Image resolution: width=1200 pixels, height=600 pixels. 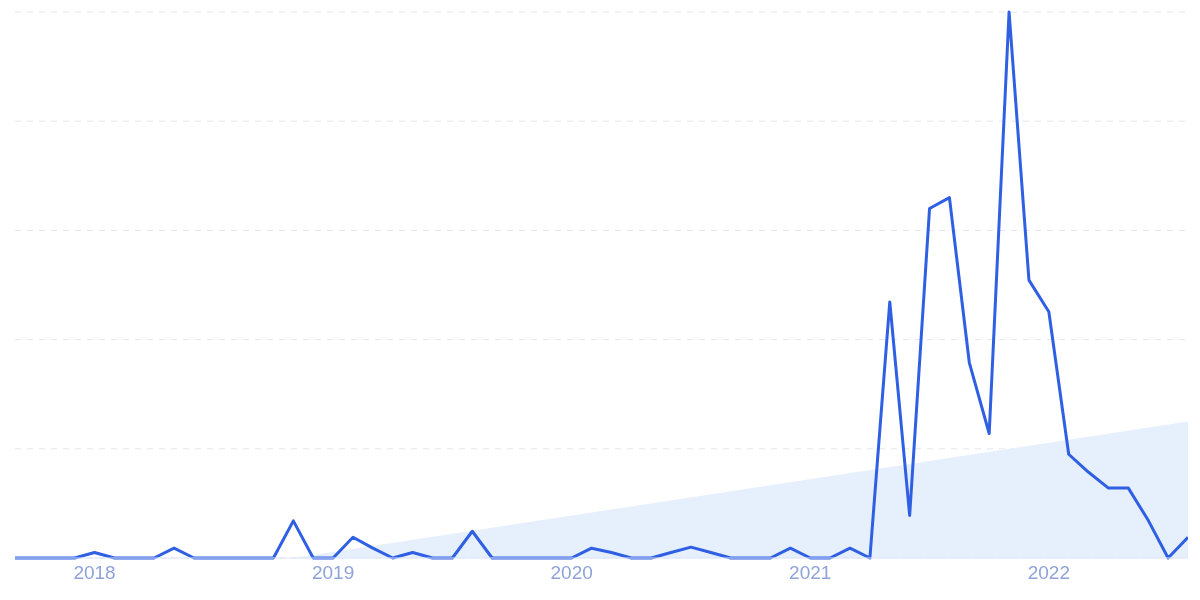 I want to click on x-tick-label: 2021, so click(x=810, y=573).